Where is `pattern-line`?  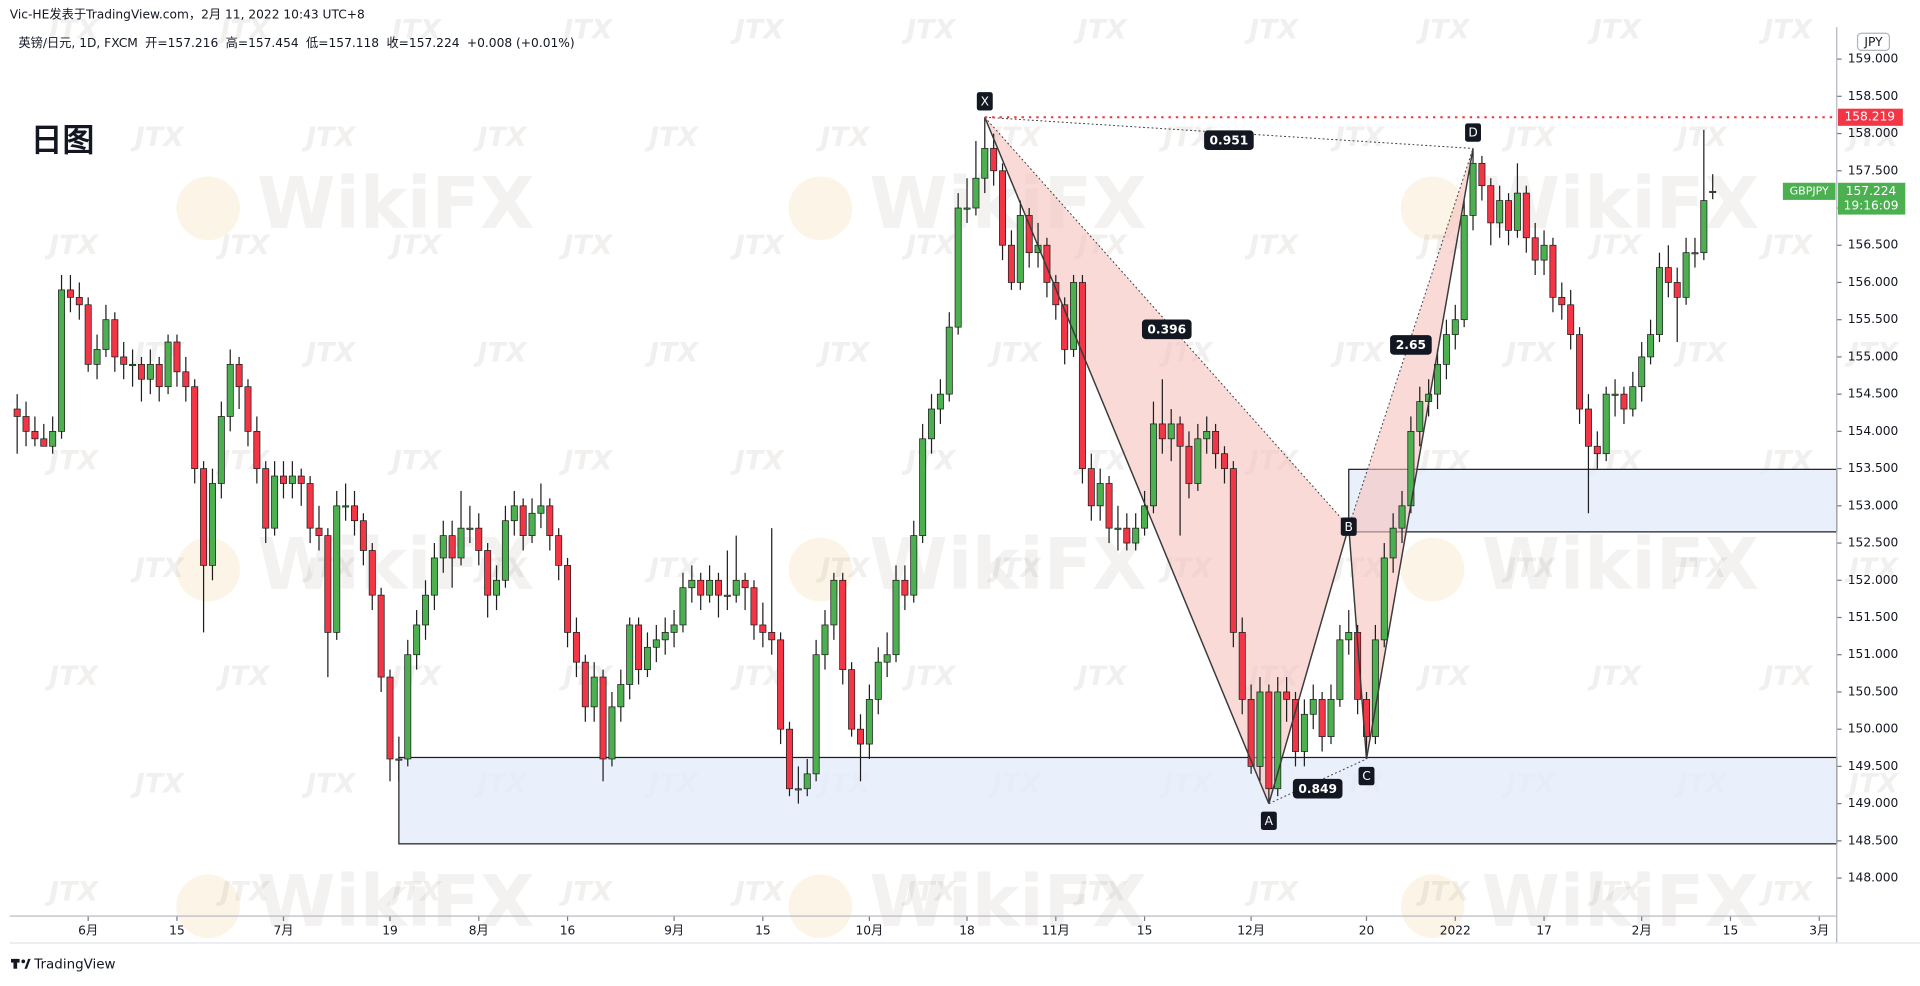
pattern-line is located at coordinates (1309, 665).